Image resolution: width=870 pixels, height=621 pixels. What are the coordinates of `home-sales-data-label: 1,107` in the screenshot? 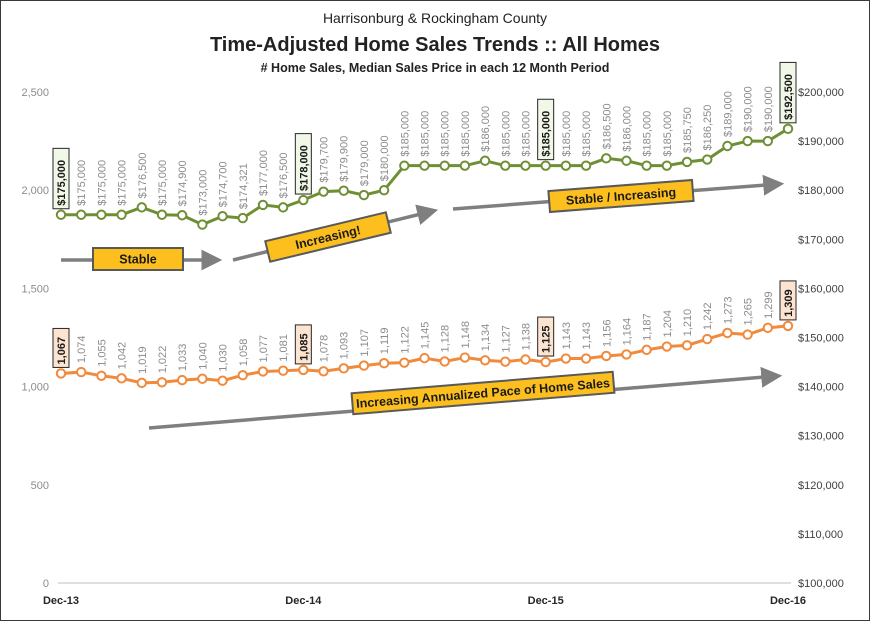 It's located at (365, 343).